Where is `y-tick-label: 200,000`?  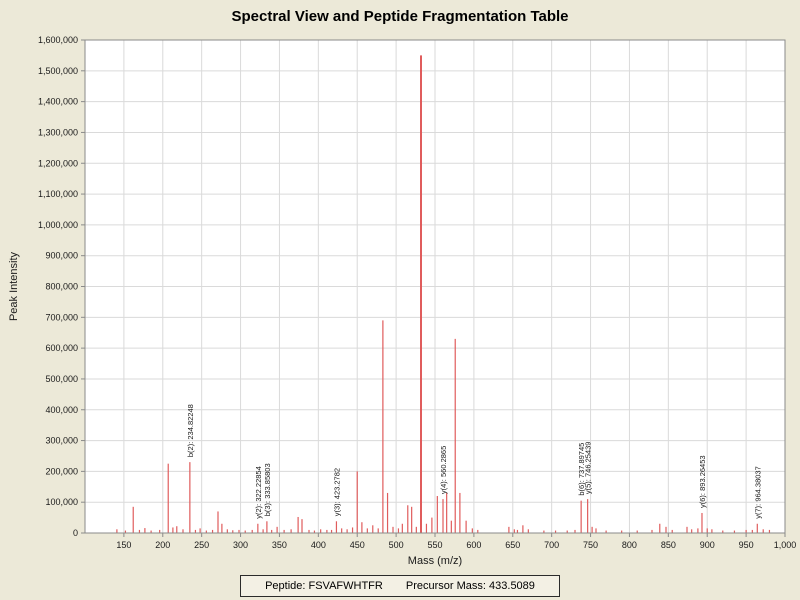
y-tick-label: 200,000 is located at coordinates (61, 471).